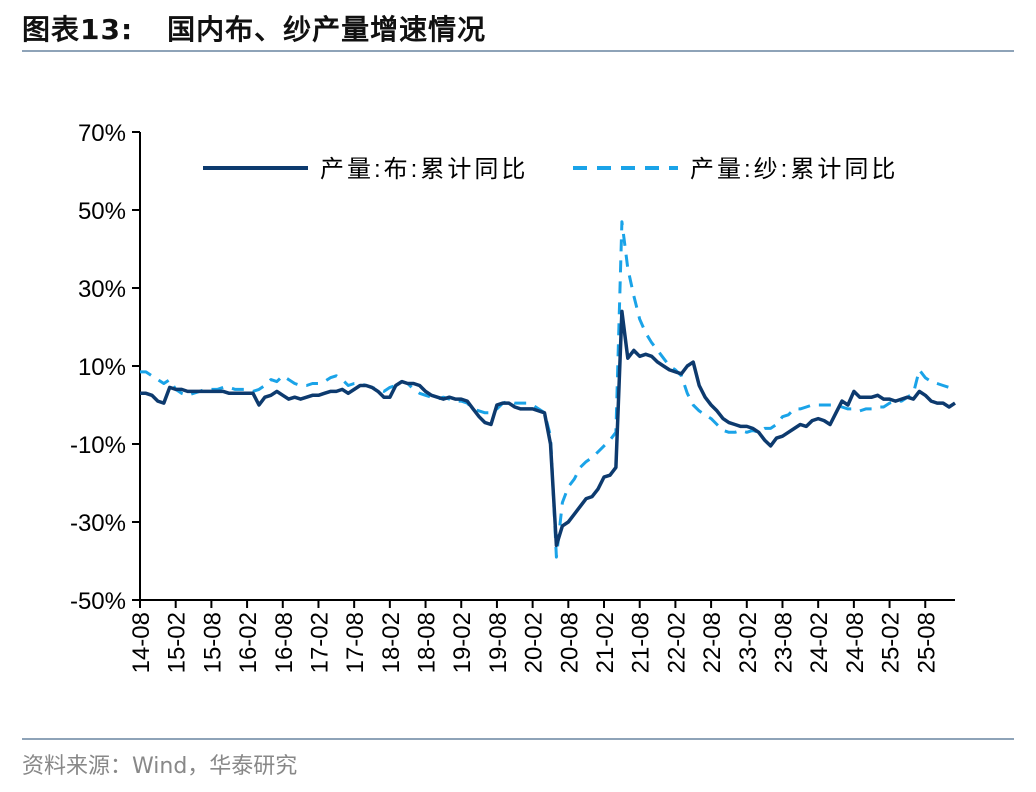  I want to click on chart-legend: 产量:布:累计同比 产量:纱:累计同比, so click(550, 169).